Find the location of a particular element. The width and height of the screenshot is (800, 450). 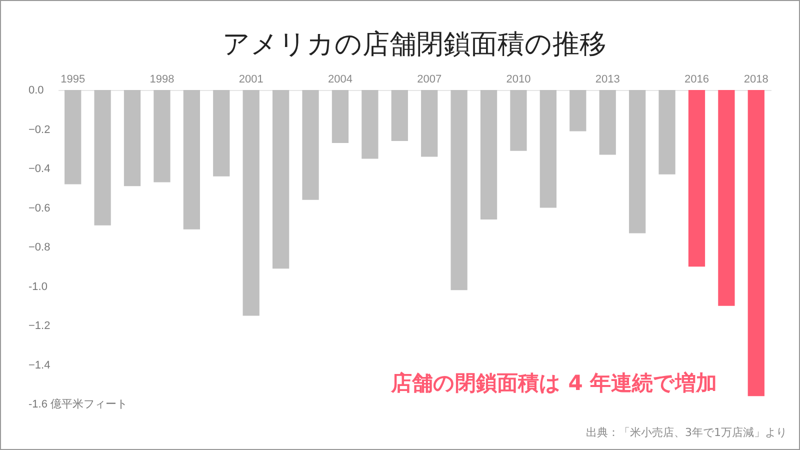

x-tick-label: 1998 is located at coordinates (162, 80).